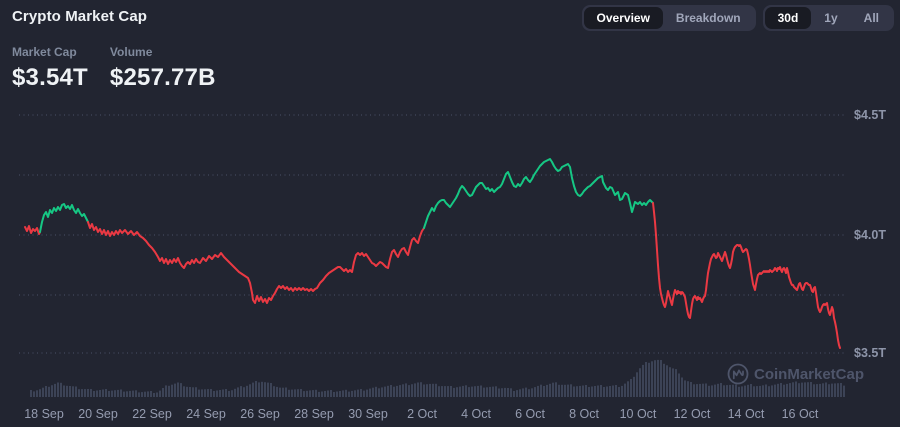 This screenshot has height=427, width=900. Describe the element at coordinates (692, 414) in the screenshot. I see `x-axis-label: 12 Oct` at that location.